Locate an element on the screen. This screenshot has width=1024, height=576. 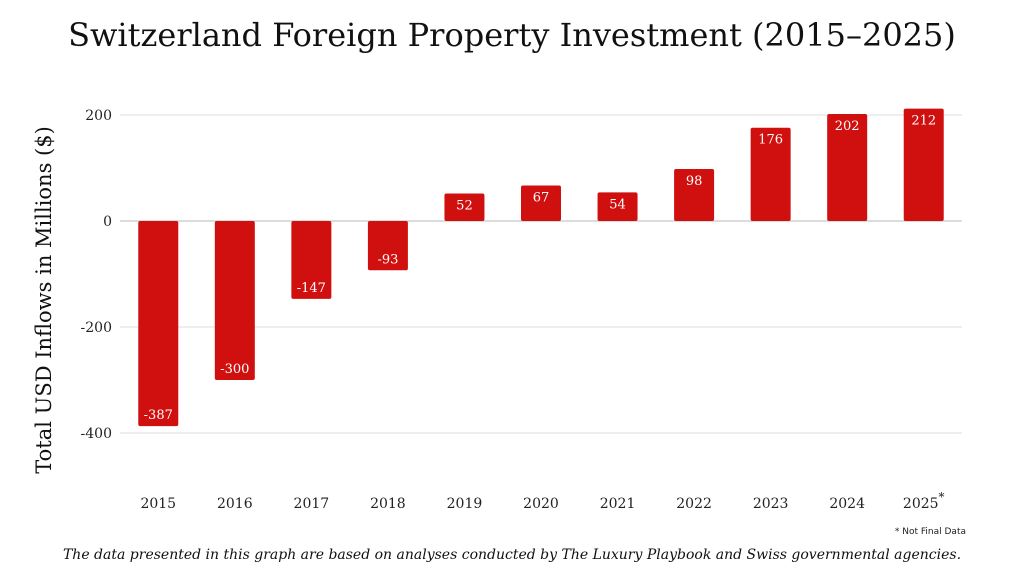
bar-2025 is located at coordinates (923, 164).